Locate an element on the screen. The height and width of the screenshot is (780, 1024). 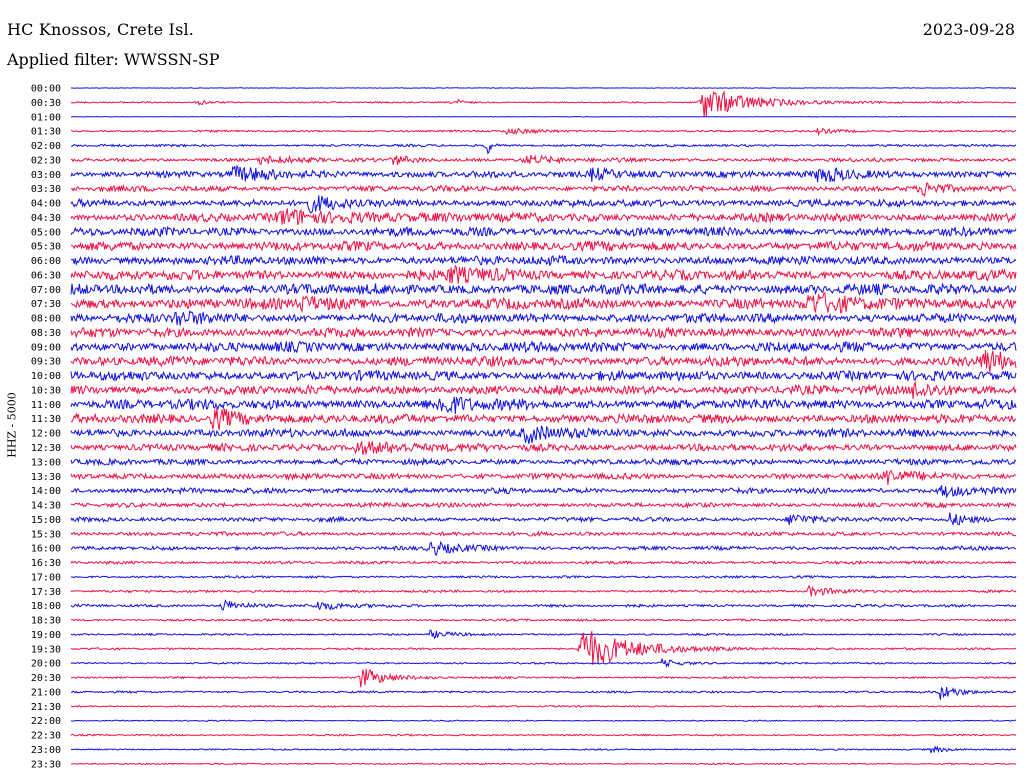
row-time-label: 08:00 is located at coordinates (46, 319).